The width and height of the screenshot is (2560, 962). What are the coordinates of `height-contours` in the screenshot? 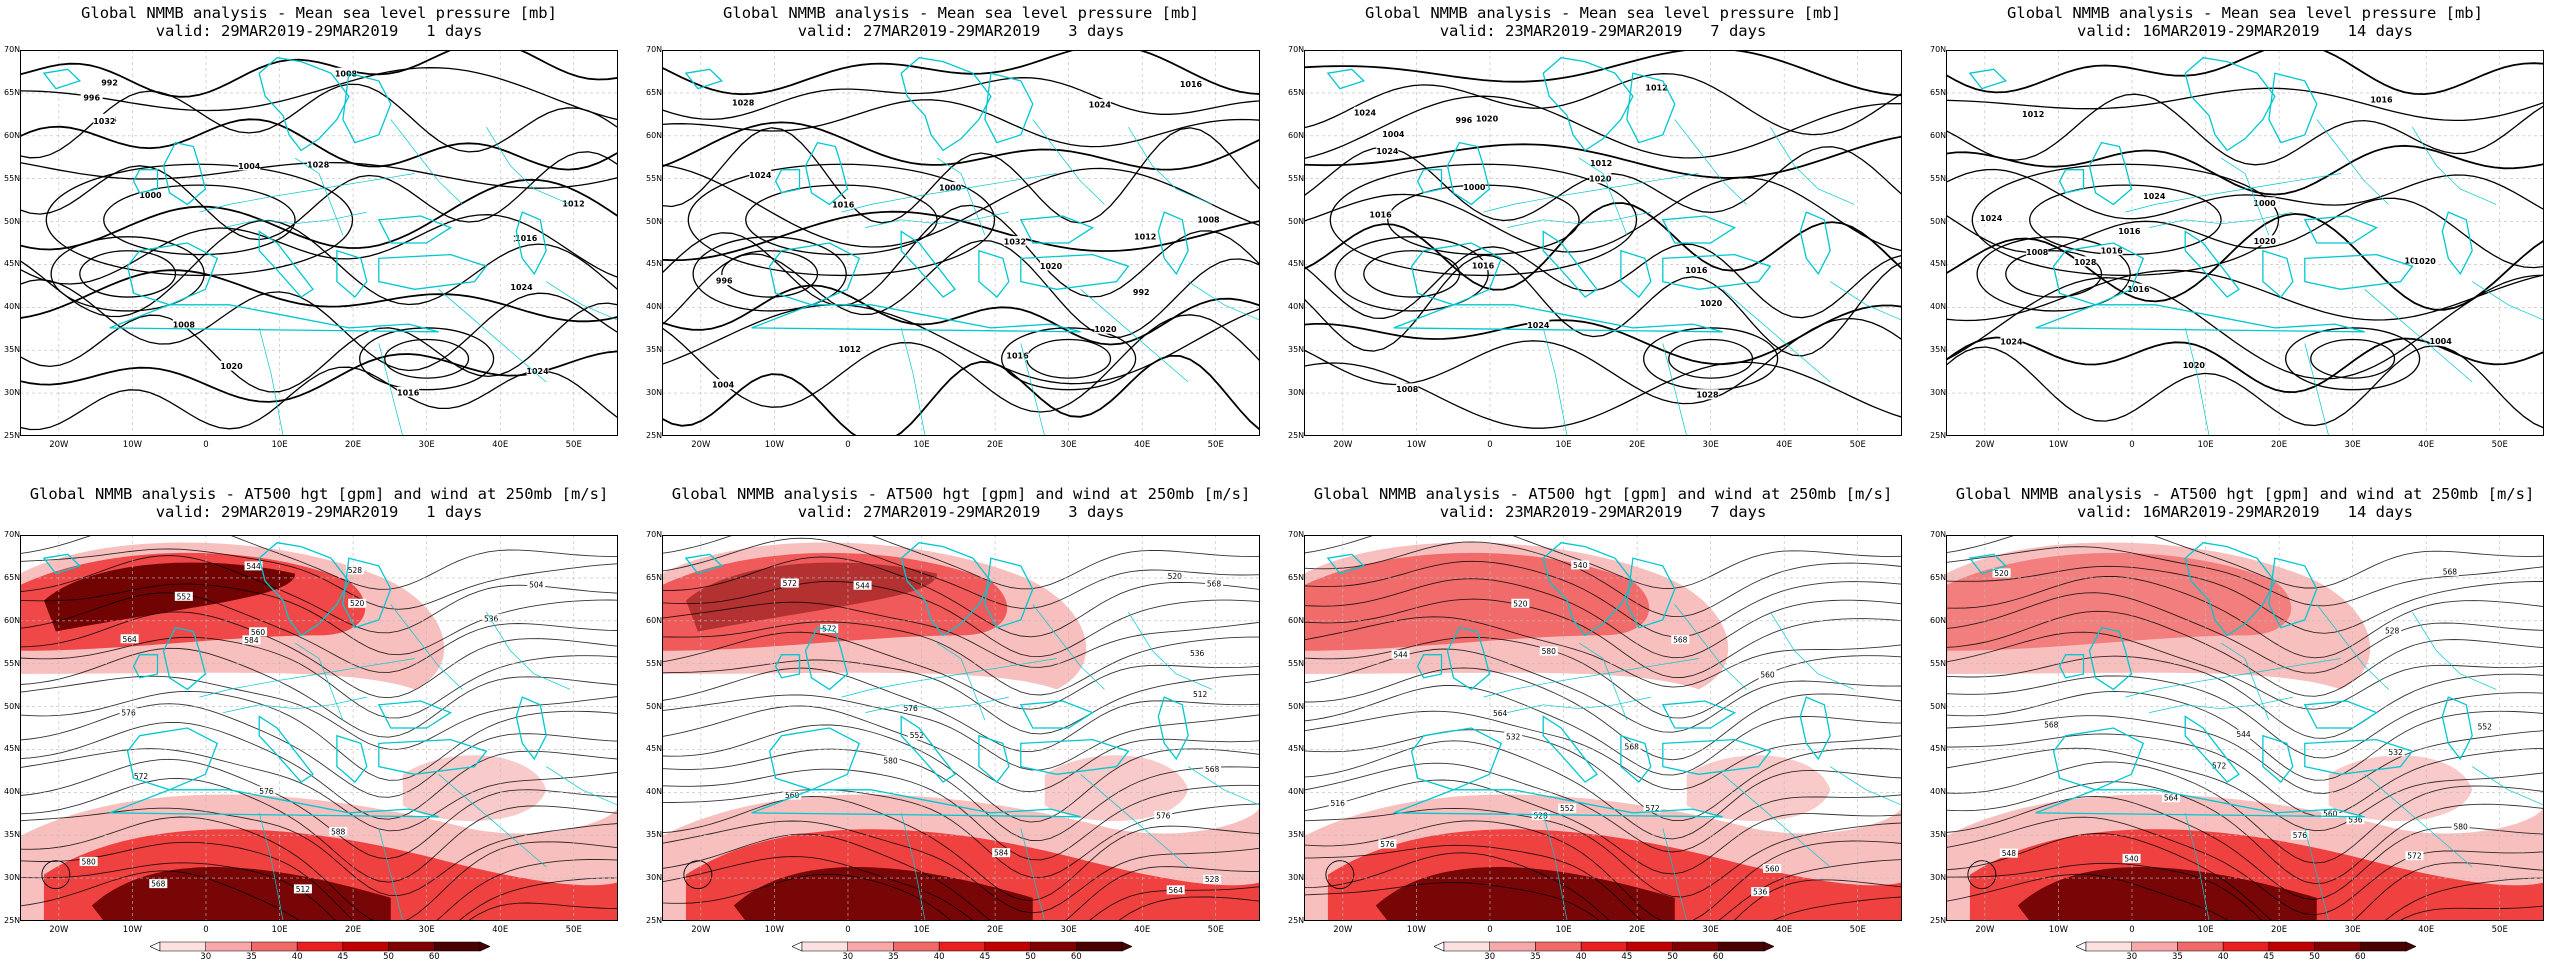 It's located at (319, 728).